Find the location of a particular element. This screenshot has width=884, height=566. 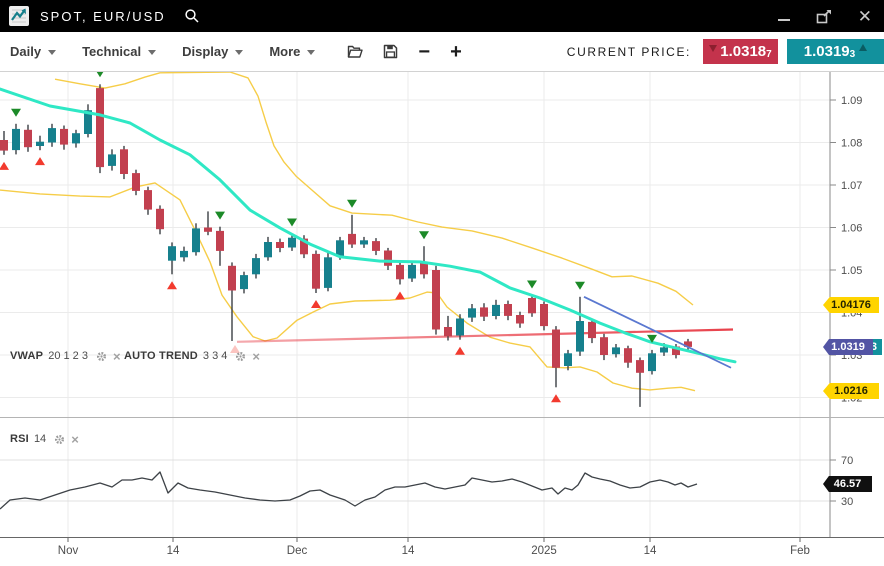

indicator-vwap-params: 20 1 2 3 is located at coordinates (68, 356).